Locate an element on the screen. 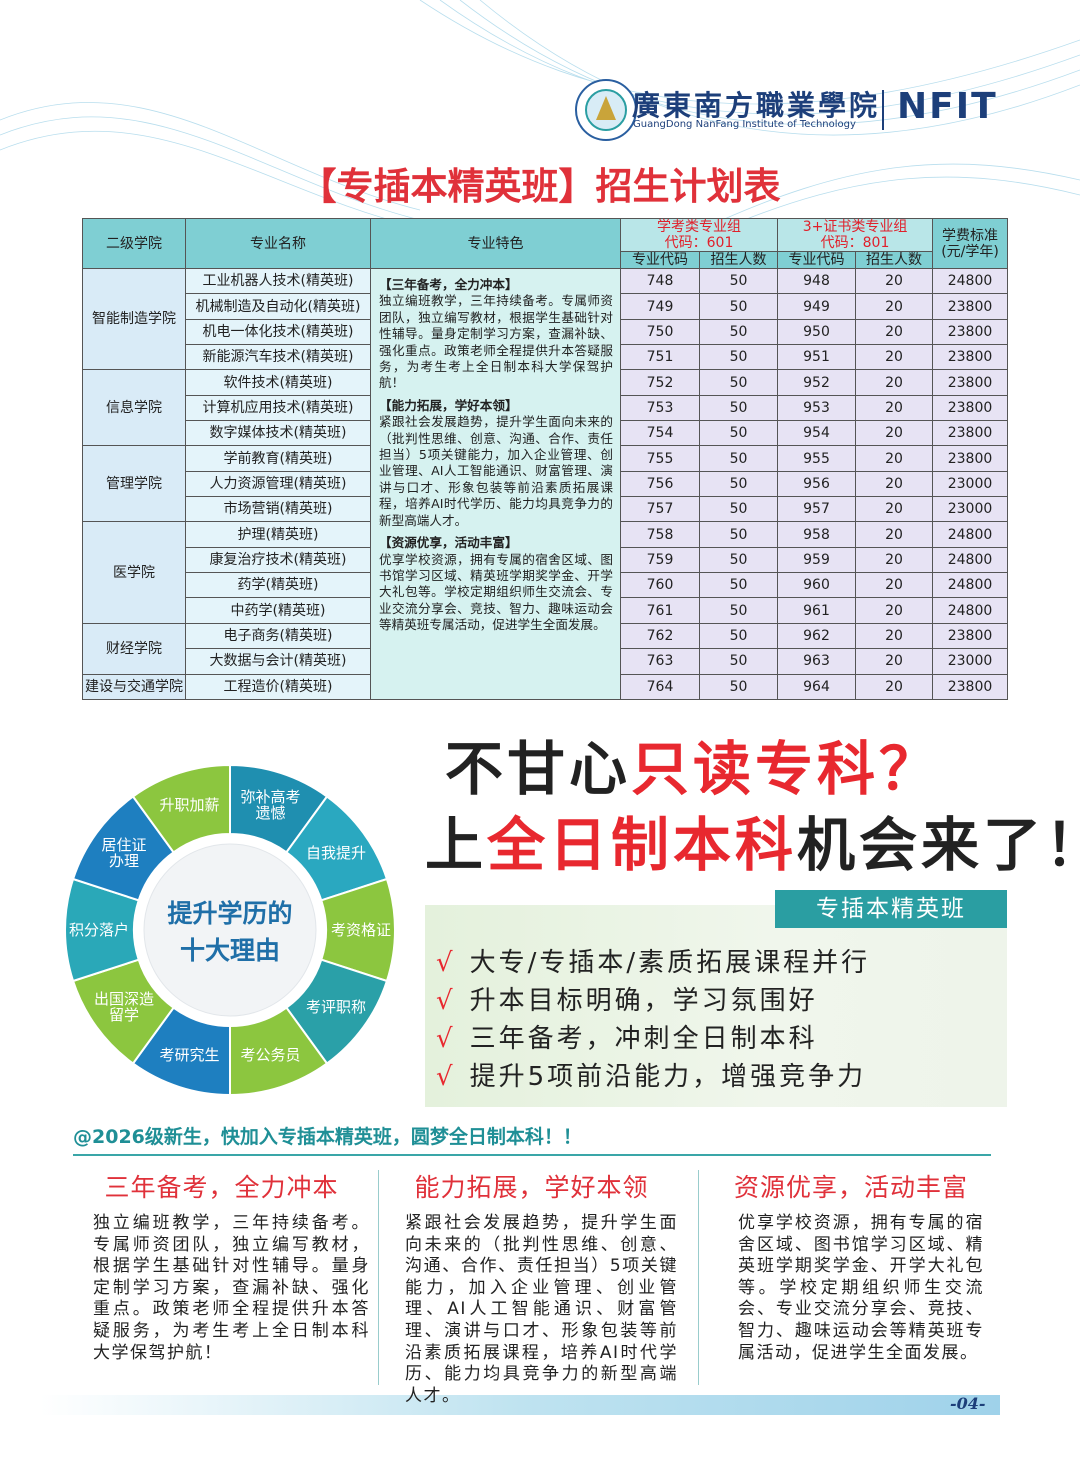  number-cell: 23000 is located at coordinates (970, 484).